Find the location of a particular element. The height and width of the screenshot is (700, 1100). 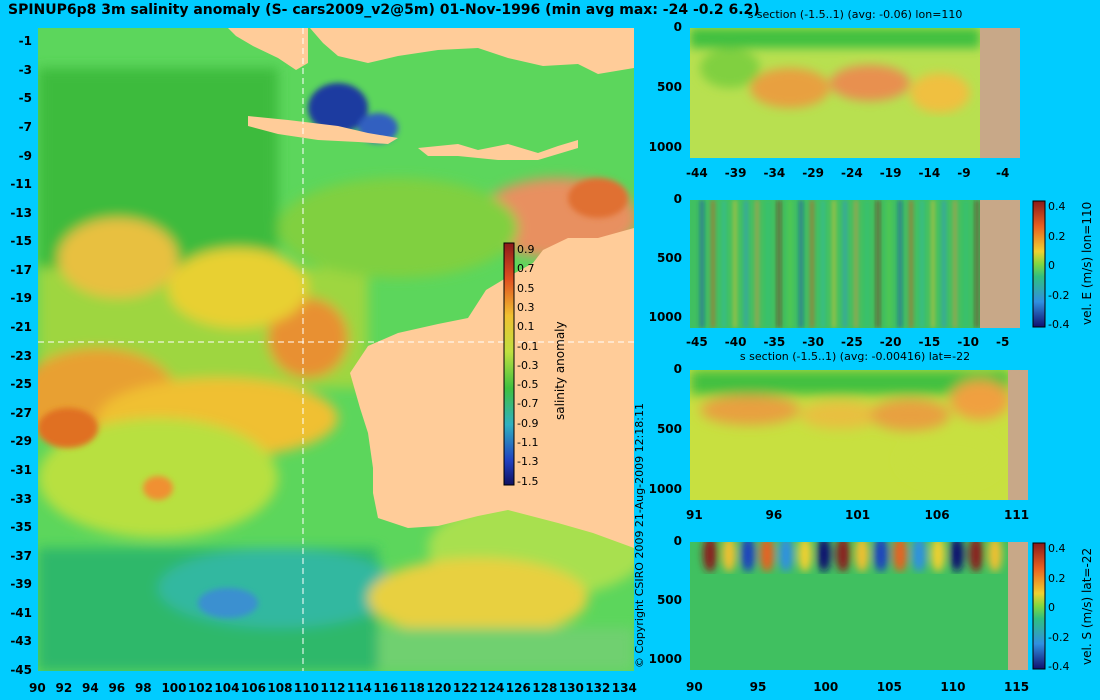

panel1-x-tick: -29 is located at coordinates (813, 173).